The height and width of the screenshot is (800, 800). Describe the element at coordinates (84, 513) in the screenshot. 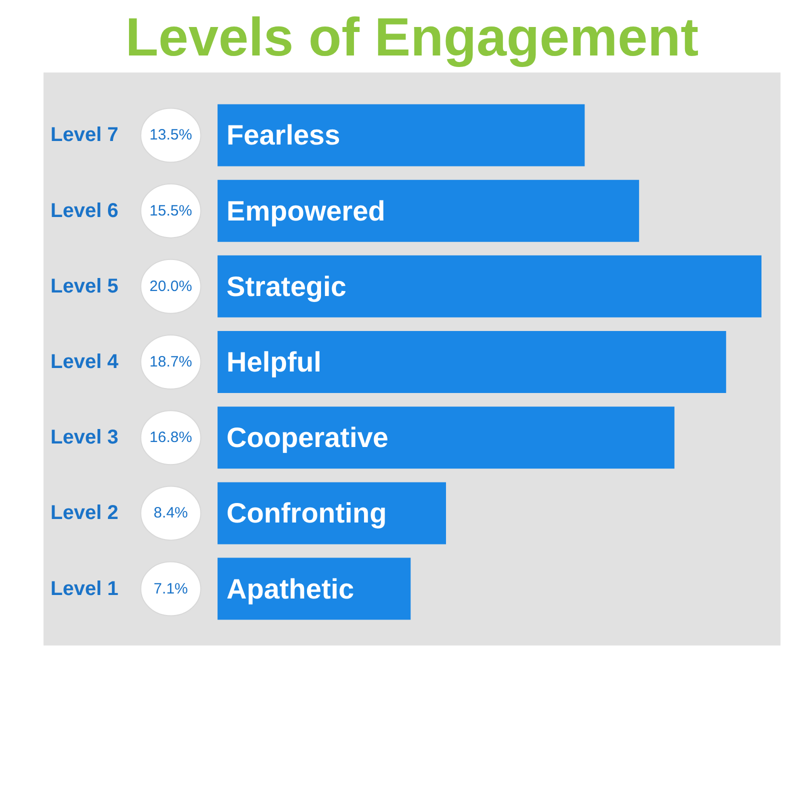

I see `y-tick-label: Level 2` at that location.